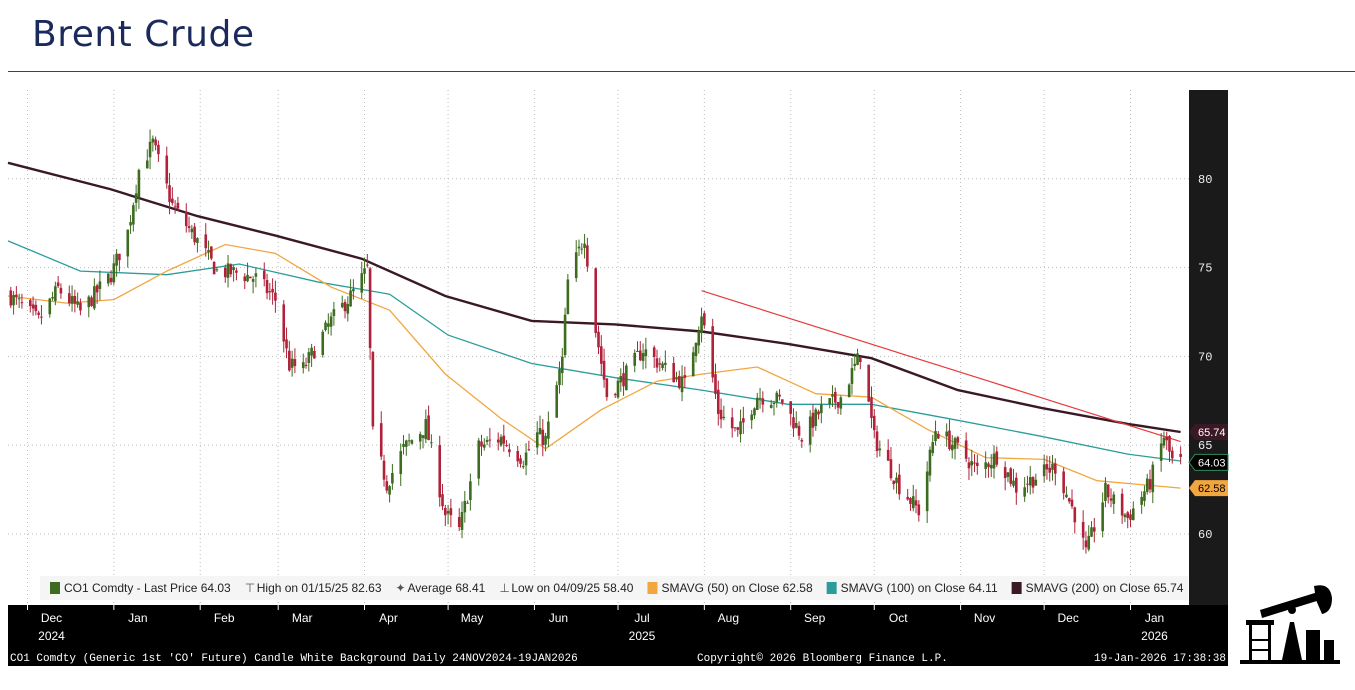 This screenshot has height=690, width=1355. What do you see at coordinates (652, 588) in the screenshot?
I see `legend-swatch` at bounding box center [652, 588].